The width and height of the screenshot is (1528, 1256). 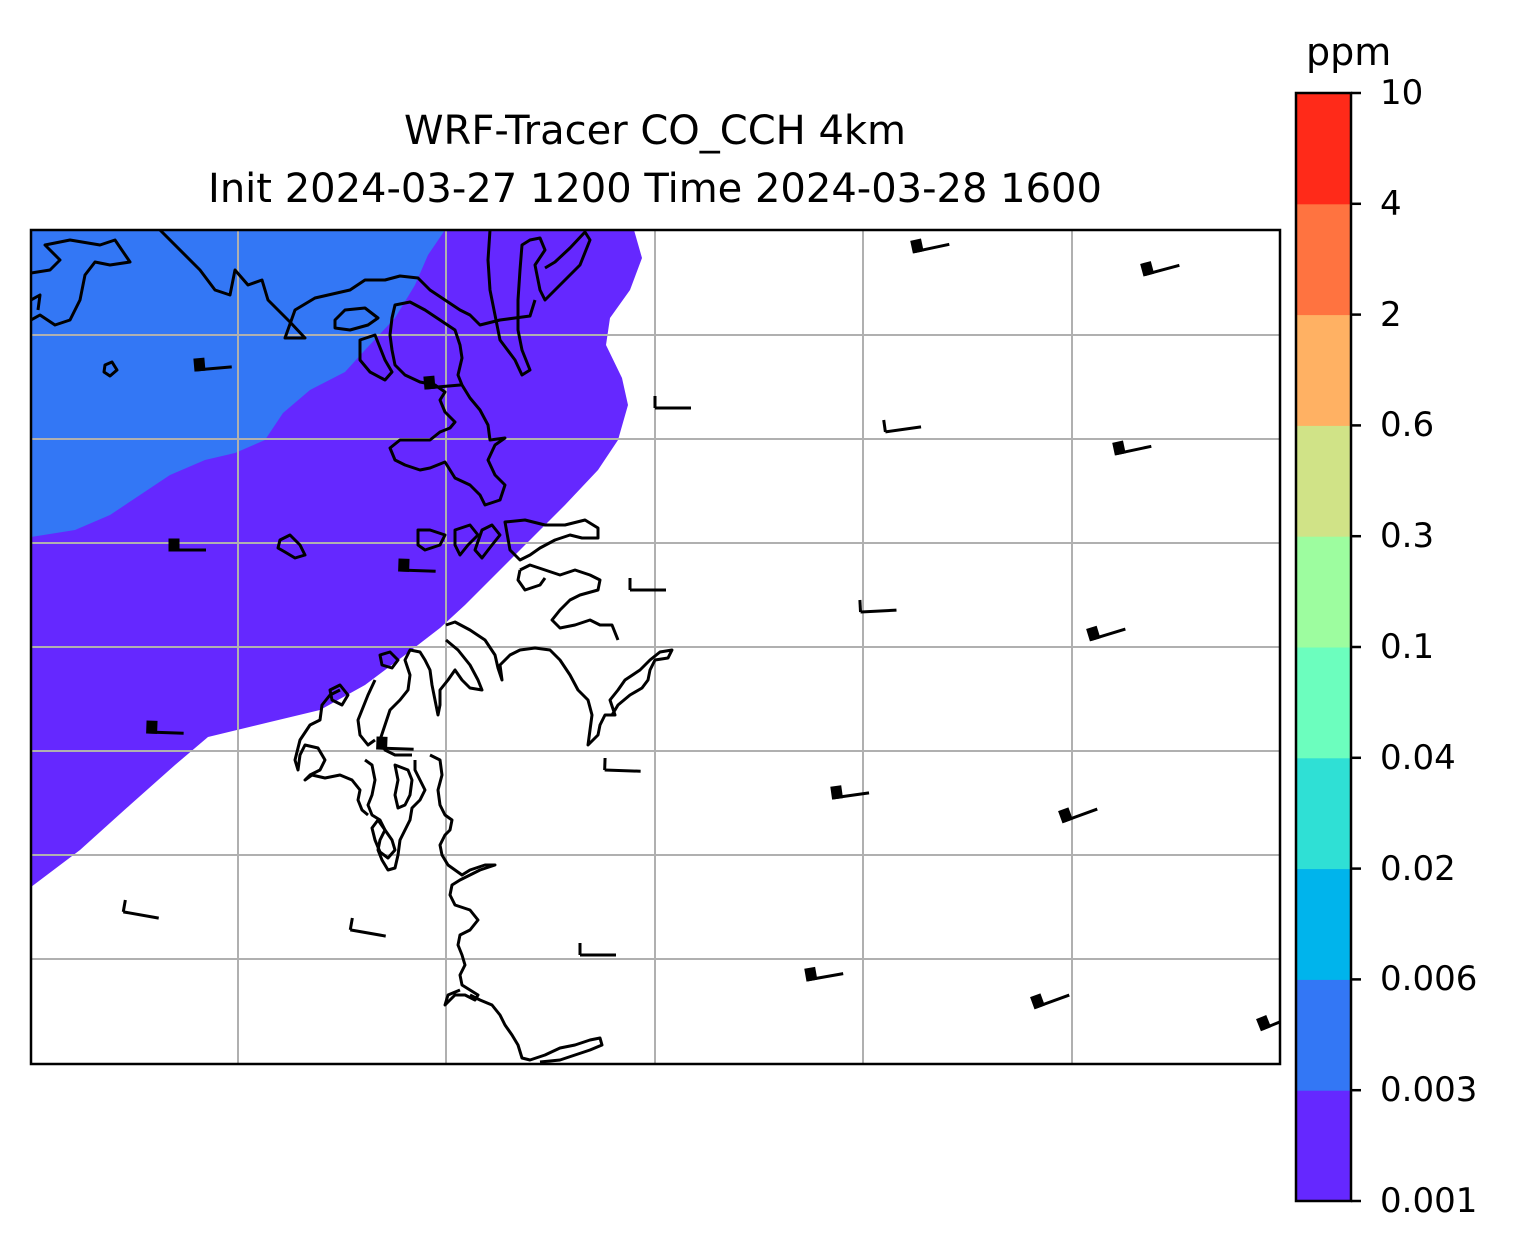 I want to click on colorbar-tick-label: 0.001, so click(x=1429, y=1201).